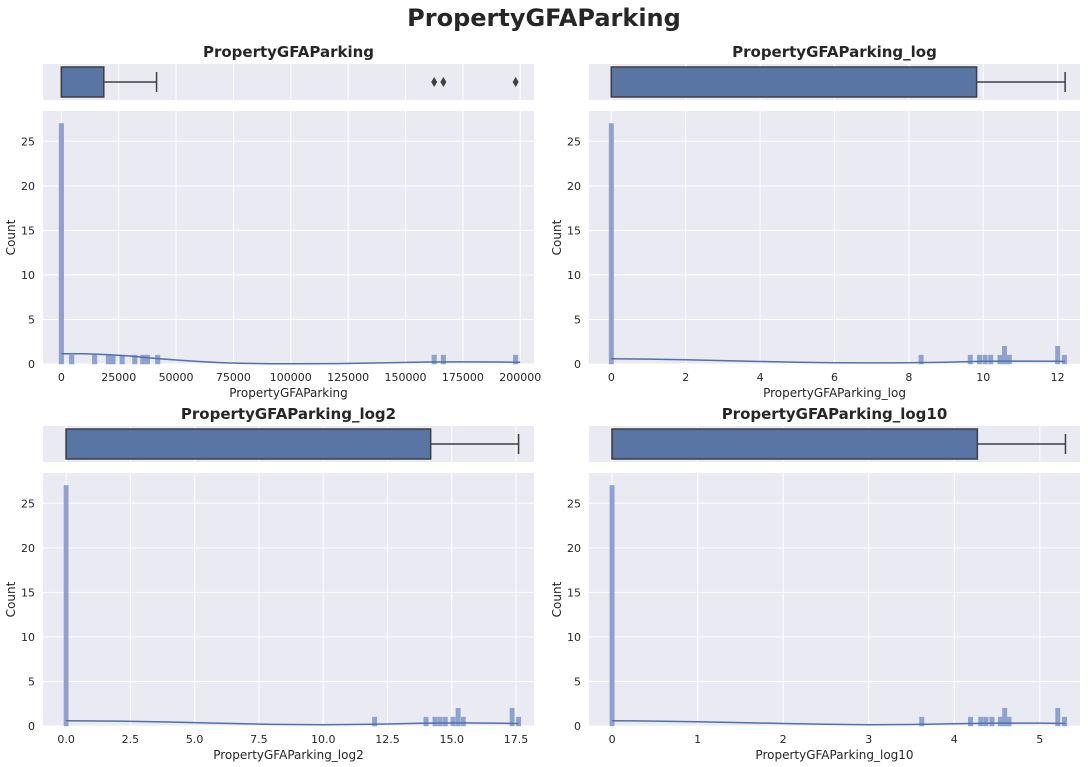 This screenshot has width=1088, height=767. Describe the element at coordinates (131, 739) in the screenshot. I see `x-tick-label: 2.5` at that location.